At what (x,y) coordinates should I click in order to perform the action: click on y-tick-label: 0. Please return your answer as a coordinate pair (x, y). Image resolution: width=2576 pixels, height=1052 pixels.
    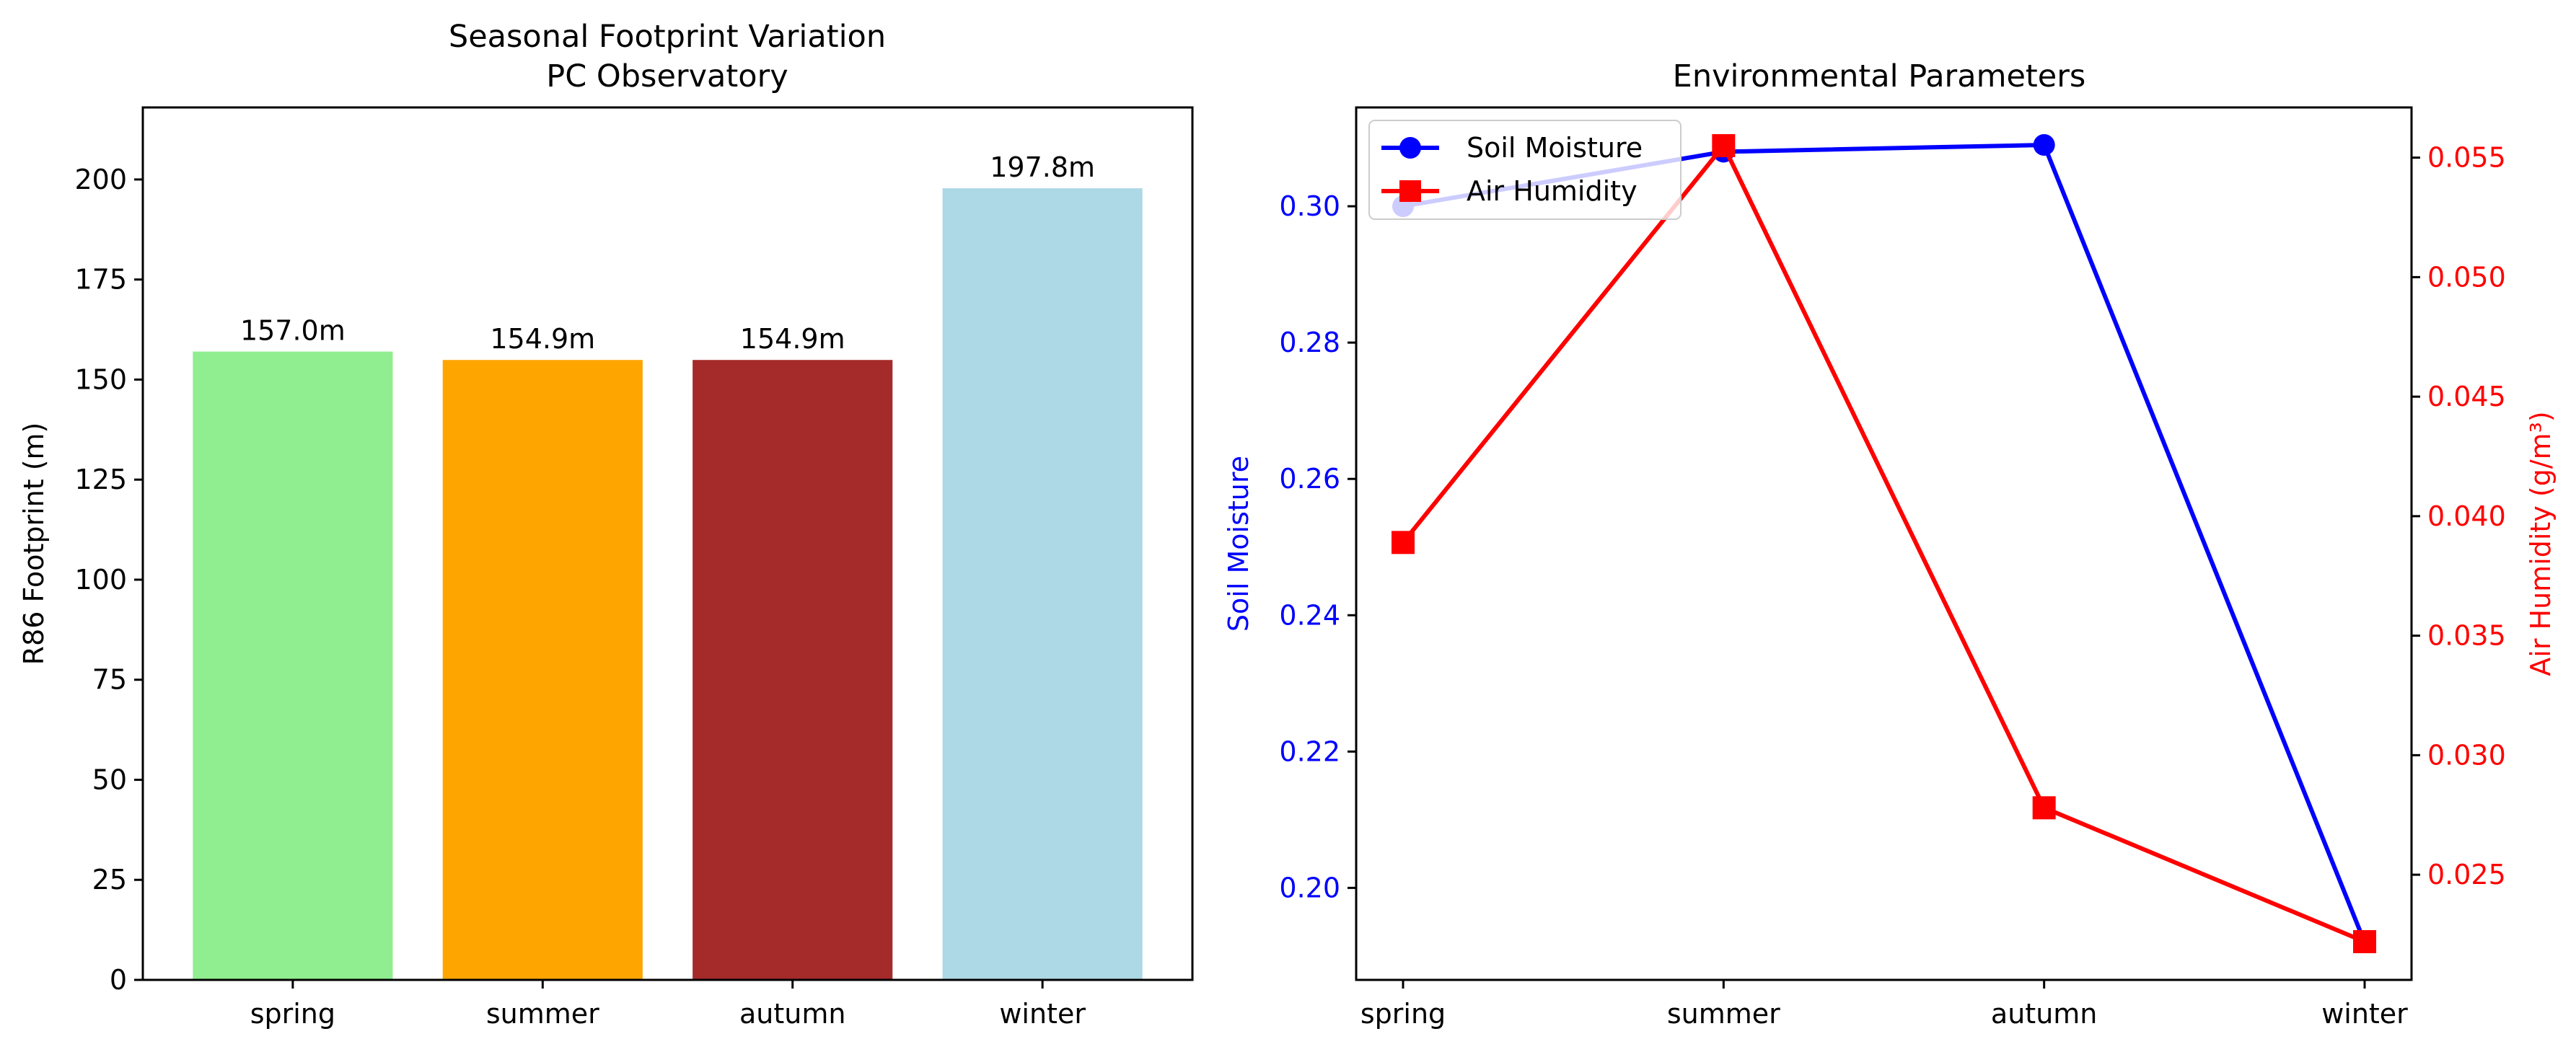
    Looking at the image, I should click on (118, 980).